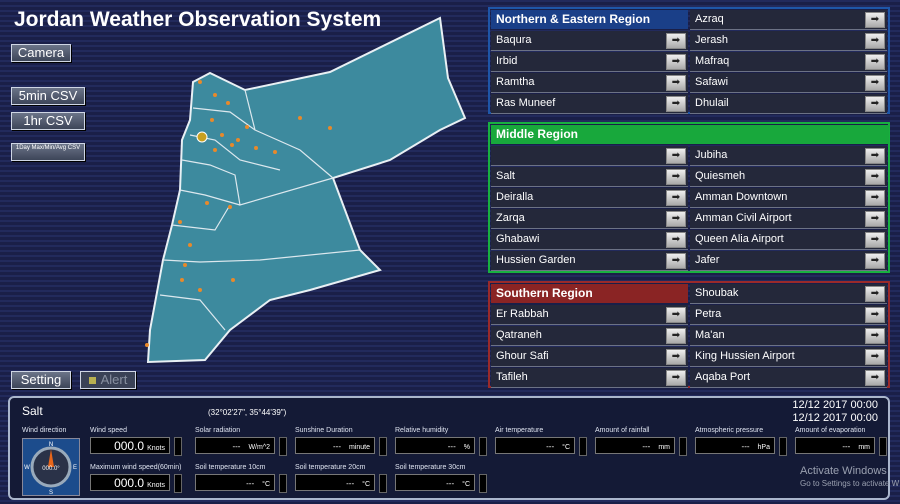 Image resolution: width=900 pixels, height=504 pixels. What do you see at coordinates (41, 380) in the screenshot?
I see `setting-button: Setting` at bounding box center [41, 380].